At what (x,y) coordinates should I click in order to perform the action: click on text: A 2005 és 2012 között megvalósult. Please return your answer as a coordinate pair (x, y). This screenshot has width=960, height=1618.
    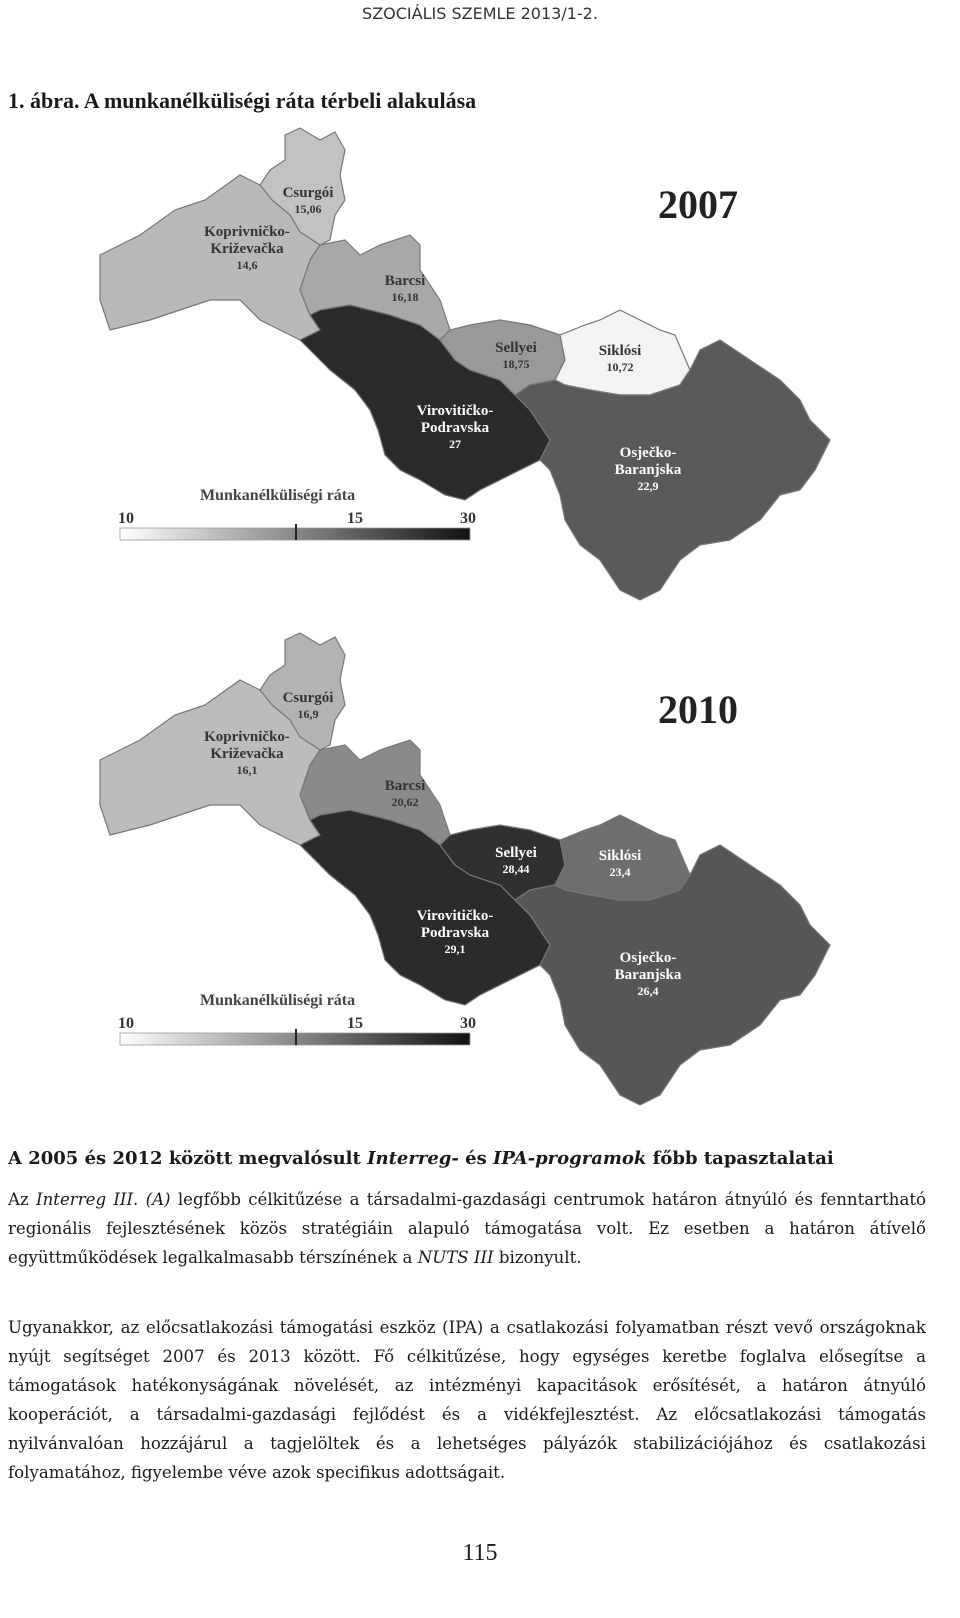
    Looking at the image, I should click on (188, 1158).